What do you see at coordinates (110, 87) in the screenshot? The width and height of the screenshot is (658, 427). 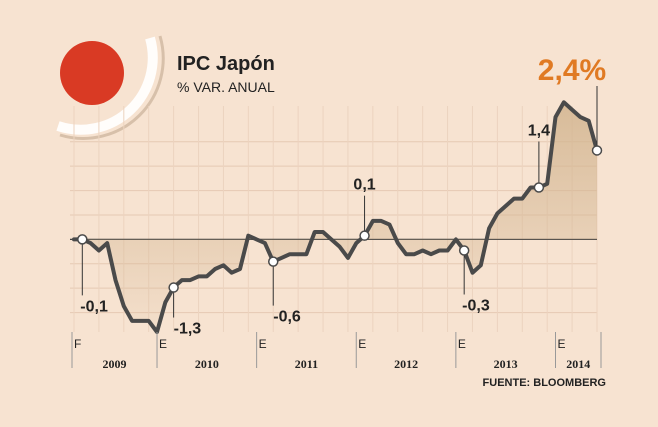 I see `japan-sun-icon` at bounding box center [110, 87].